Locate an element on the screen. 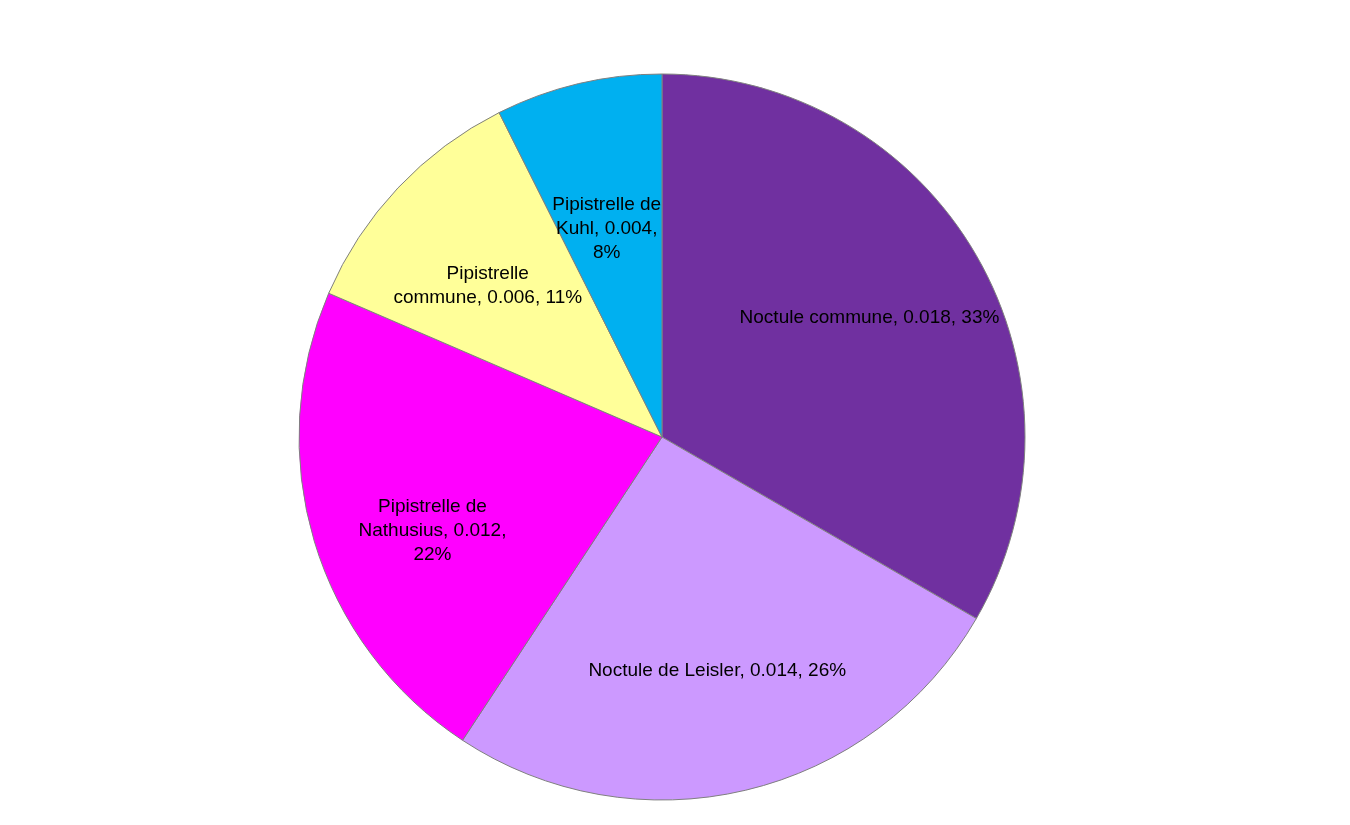 The width and height of the screenshot is (1350, 825). slice-label: Pipistrelle de Nathusius, 0.012, 22% is located at coordinates (432, 529).